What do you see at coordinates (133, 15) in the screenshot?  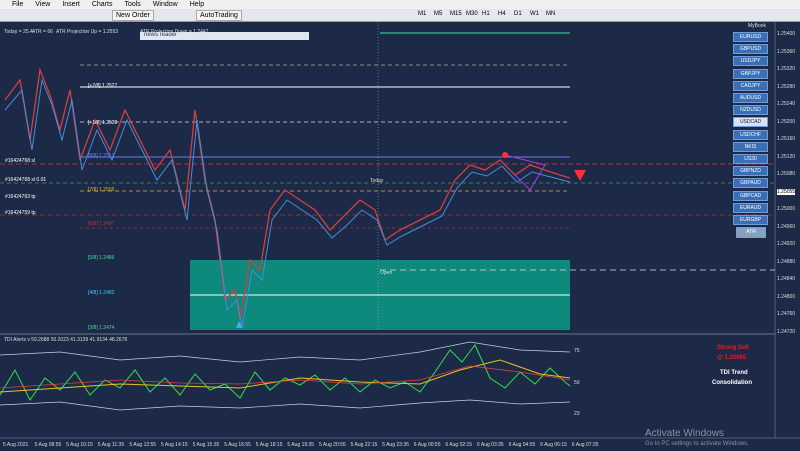 I see `new-order-button: New Order` at bounding box center [133, 15].